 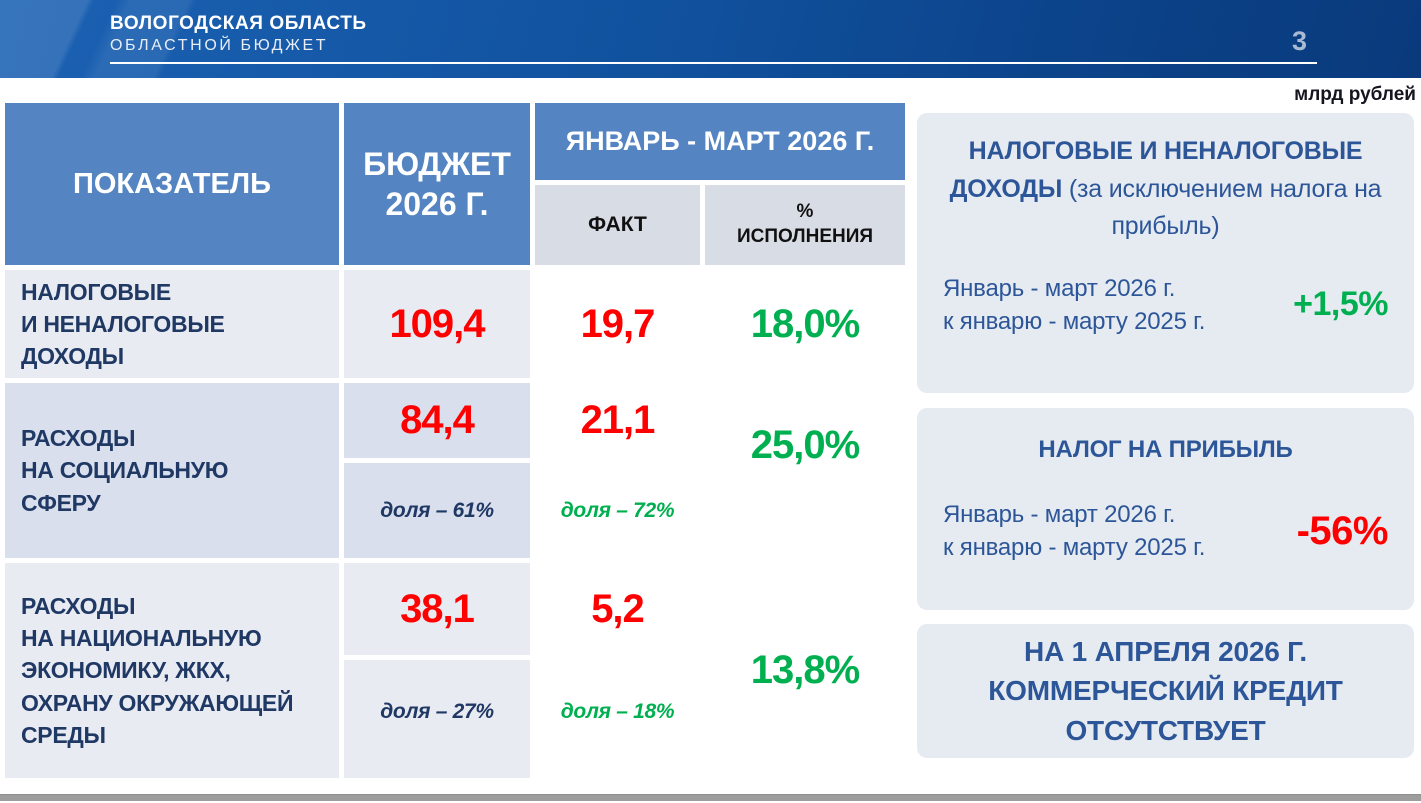 What do you see at coordinates (805, 323) in the screenshot?
I see `execution-value-incomes: 18,0%` at bounding box center [805, 323].